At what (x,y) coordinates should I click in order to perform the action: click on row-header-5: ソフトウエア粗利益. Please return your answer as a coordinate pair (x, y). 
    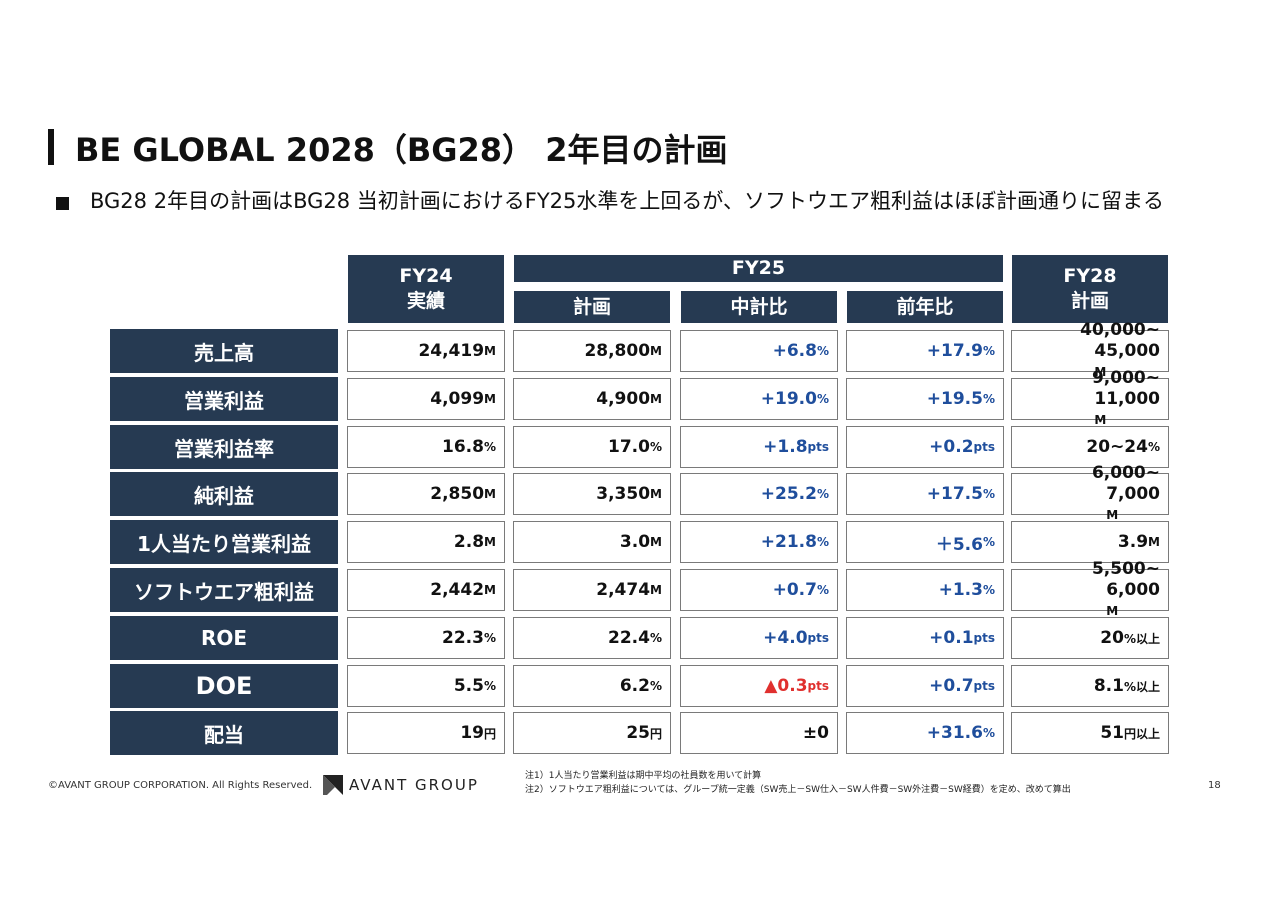
    Looking at the image, I should click on (224, 590).